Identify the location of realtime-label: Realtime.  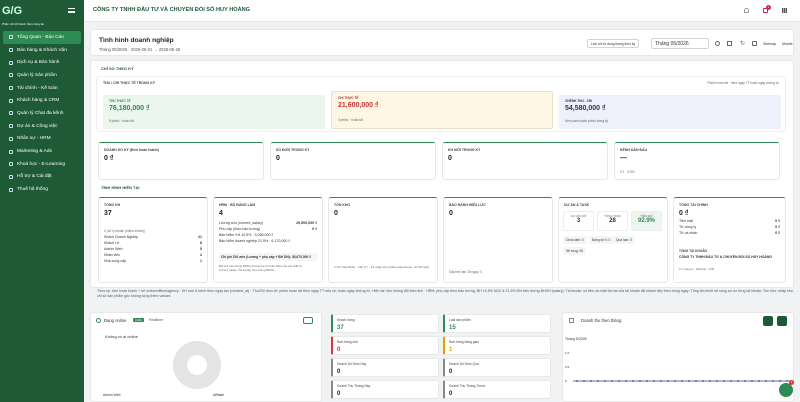
(156, 320).